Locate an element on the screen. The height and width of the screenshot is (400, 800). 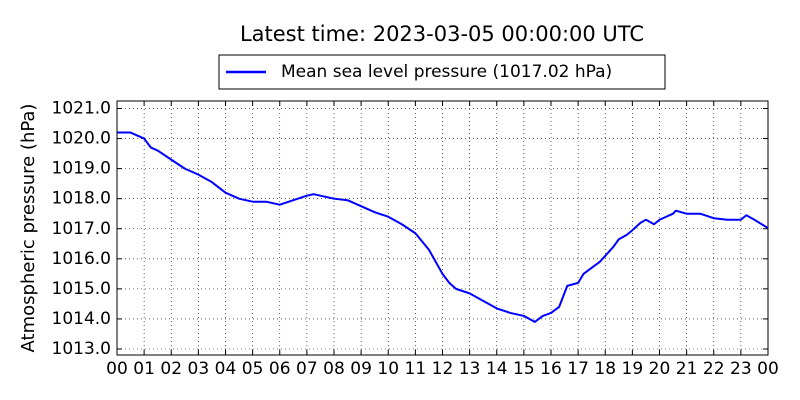
x-tick-label: 04 is located at coordinates (226, 369).